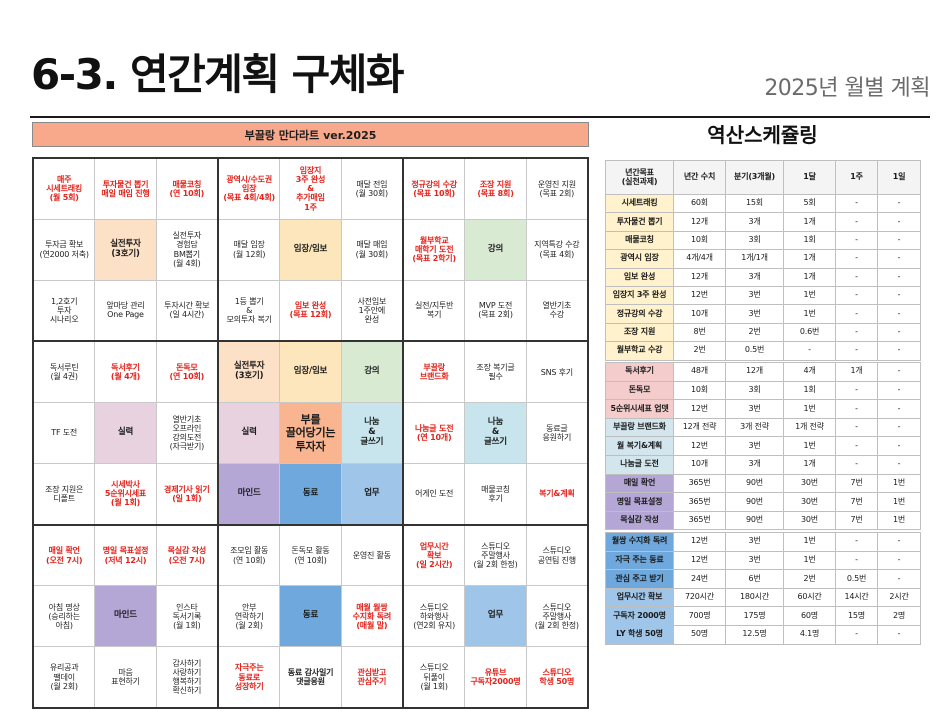  What do you see at coordinates (556, 555) in the screenshot?
I see `mandalart-cell: 스튜디오 공연팀 진행` at bounding box center [556, 555].